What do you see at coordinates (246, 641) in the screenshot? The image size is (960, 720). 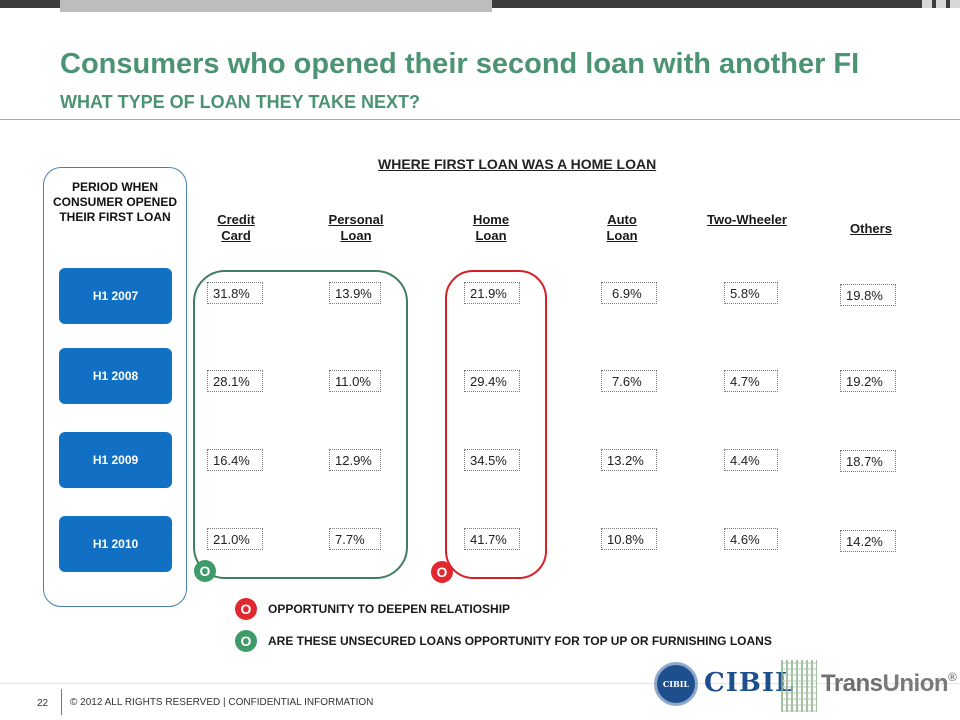 I see `legend-marker-green: O` at bounding box center [246, 641].